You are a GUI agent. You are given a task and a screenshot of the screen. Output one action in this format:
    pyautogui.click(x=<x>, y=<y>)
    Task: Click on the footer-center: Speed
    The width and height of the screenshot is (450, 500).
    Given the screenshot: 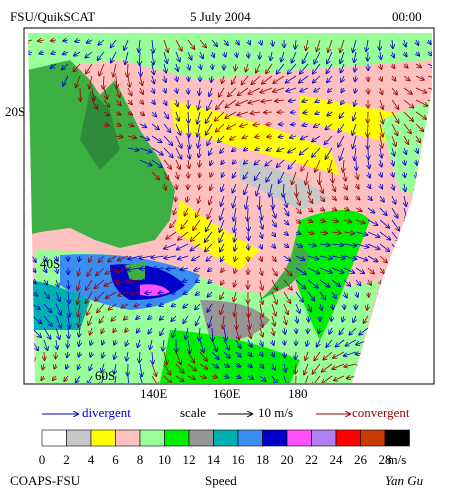 What is the action you would take?
    pyautogui.click(x=221, y=480)
    